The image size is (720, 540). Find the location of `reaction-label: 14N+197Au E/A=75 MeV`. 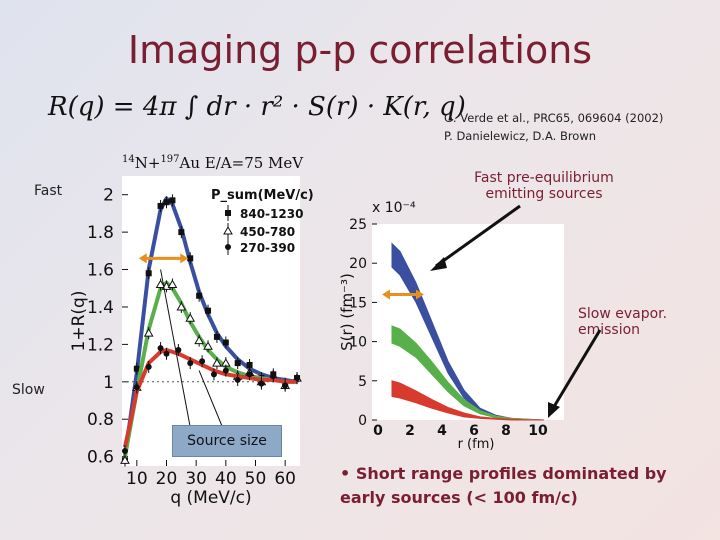

reaction-label: 14N+197Au E/A=75 MeV is located at coordinates (213, 163).